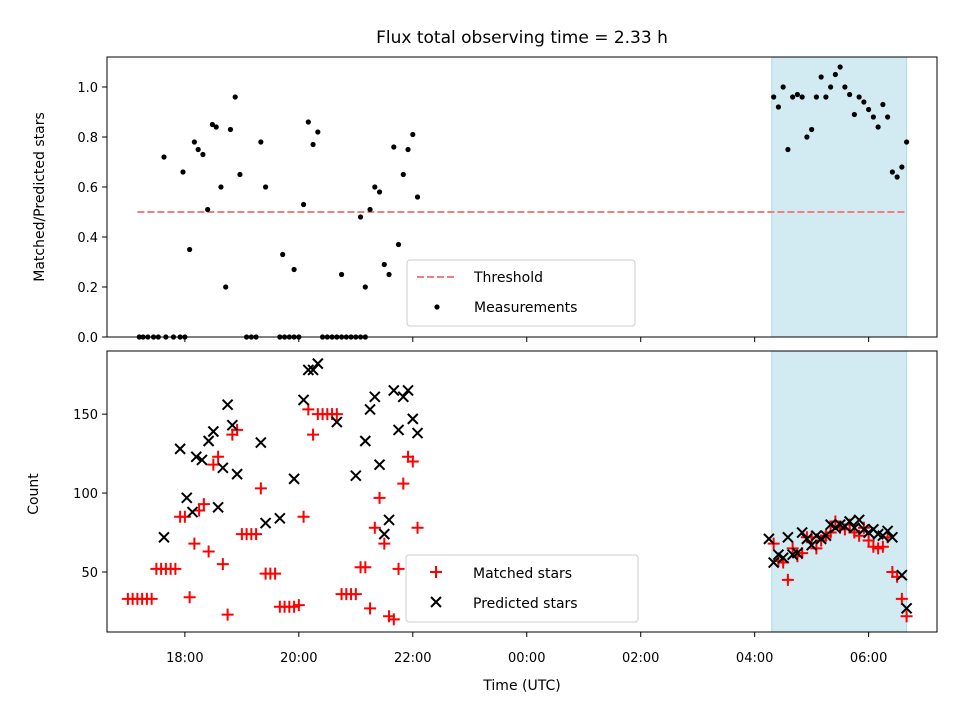 The width and height of the screenshot is (960, 720). What do you see at coordinates (508, 278) in the screenshot?
I see `legend-threshold-label: Threshold` at bounding box center [508, 278].